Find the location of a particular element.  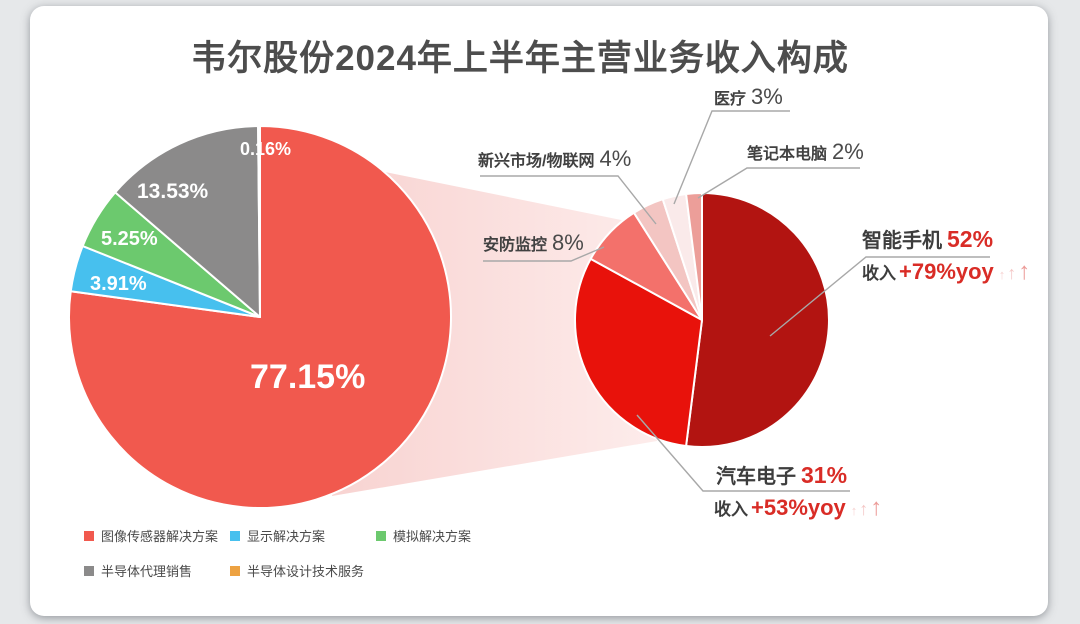

pie-slice-智能手机 is located at coordinates (757, 320).